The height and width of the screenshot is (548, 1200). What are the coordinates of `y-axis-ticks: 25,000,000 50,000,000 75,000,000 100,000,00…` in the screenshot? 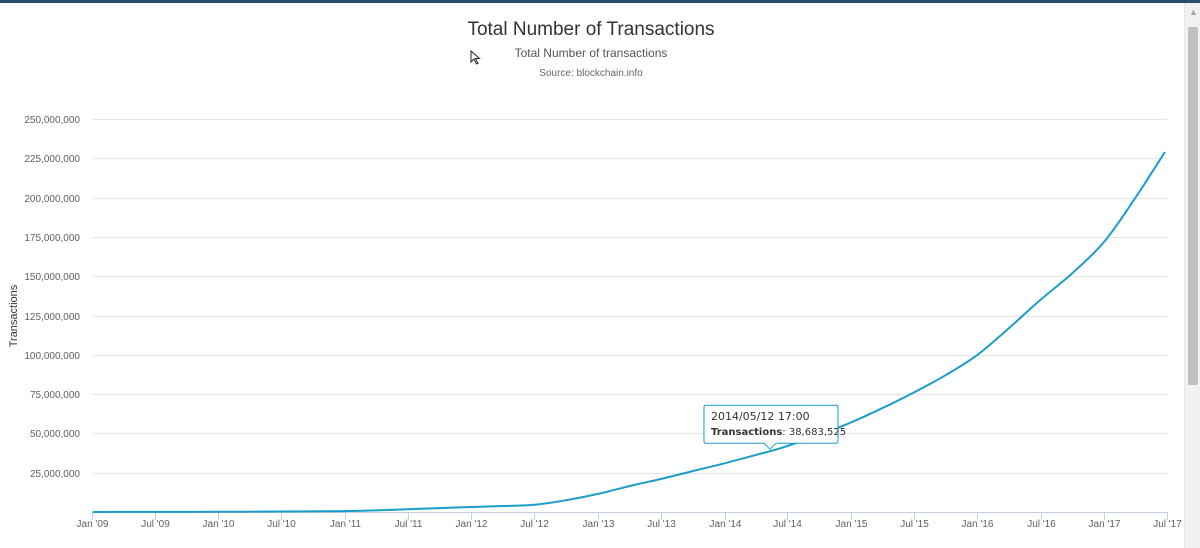 It's located at (52, 297).